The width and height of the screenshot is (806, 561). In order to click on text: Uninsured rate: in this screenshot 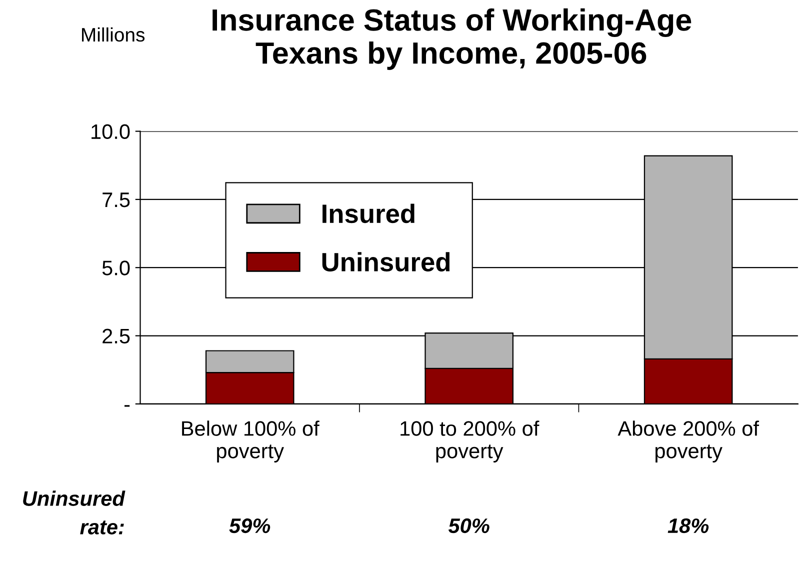, I will do `click(74, 512)`.